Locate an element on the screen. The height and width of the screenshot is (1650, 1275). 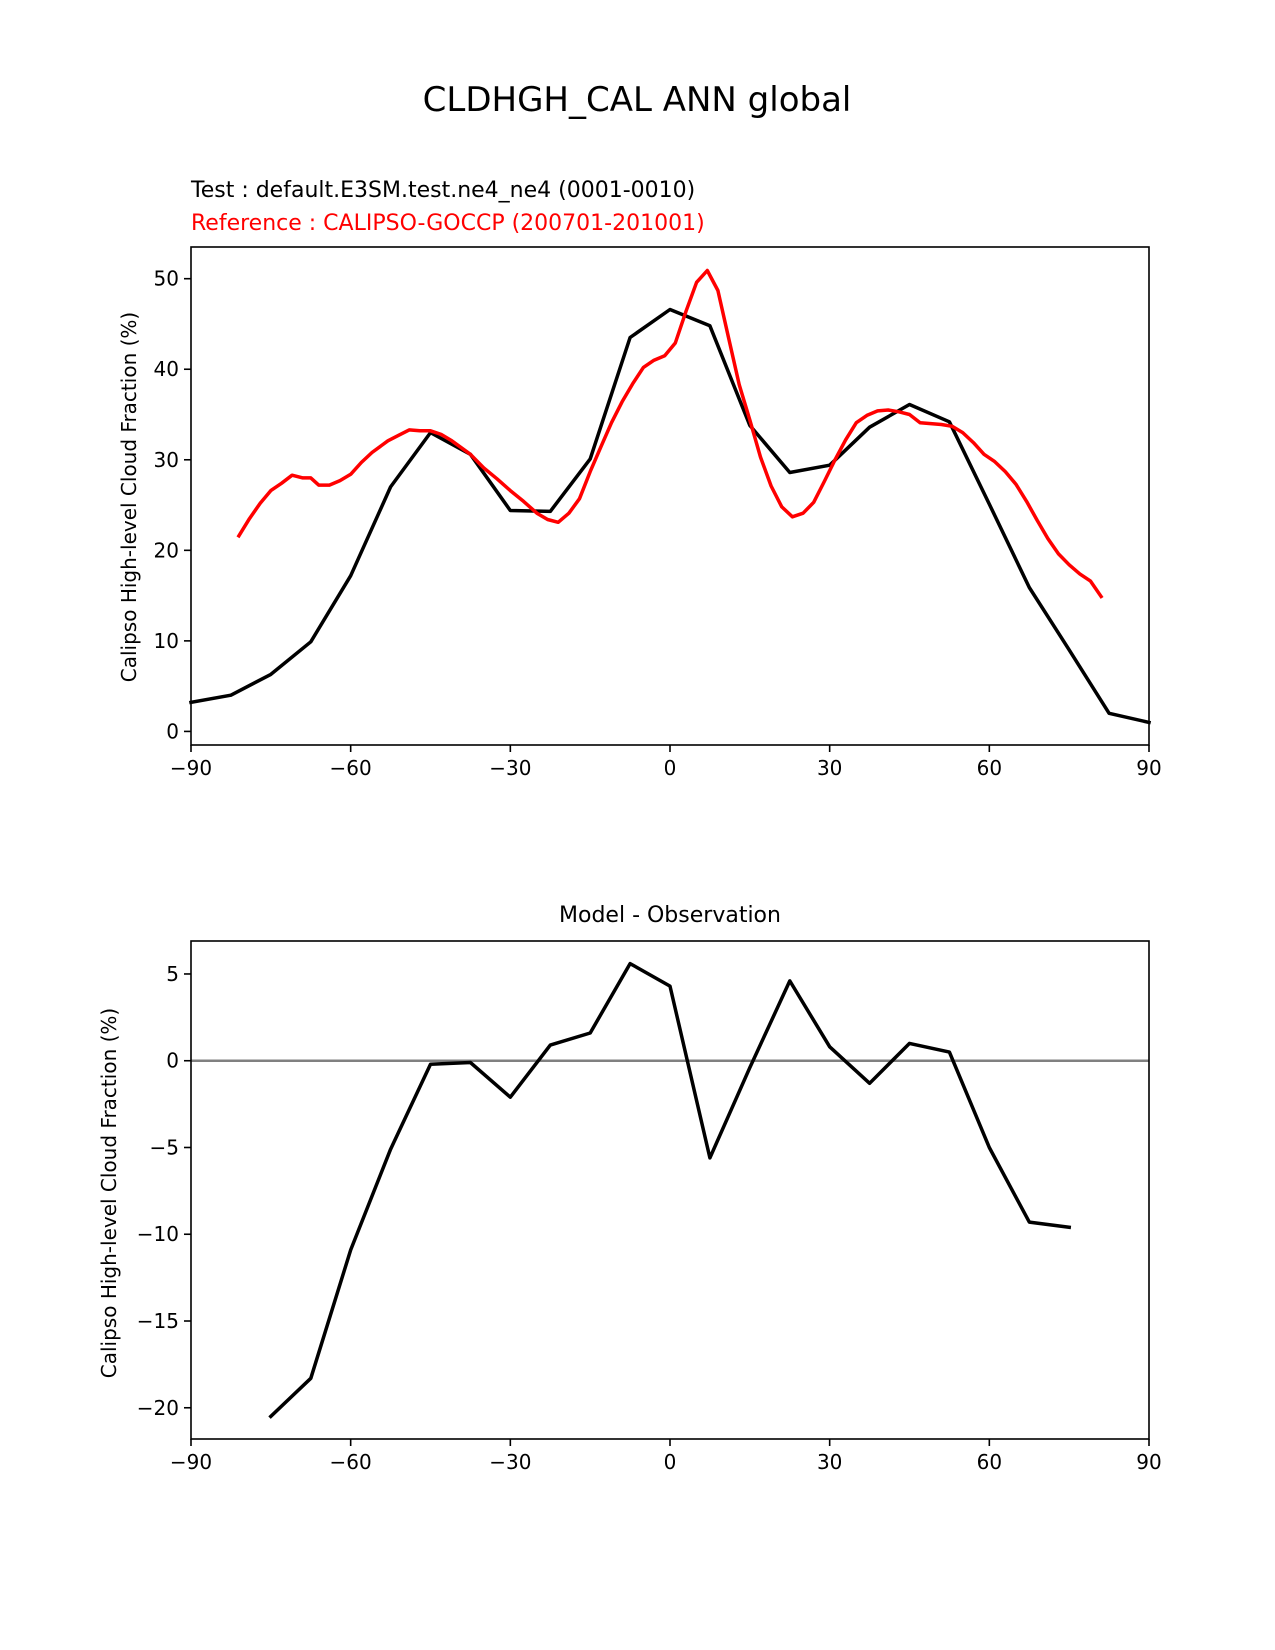
top-ytick-label: 10 is located at coordinates (166, 641).